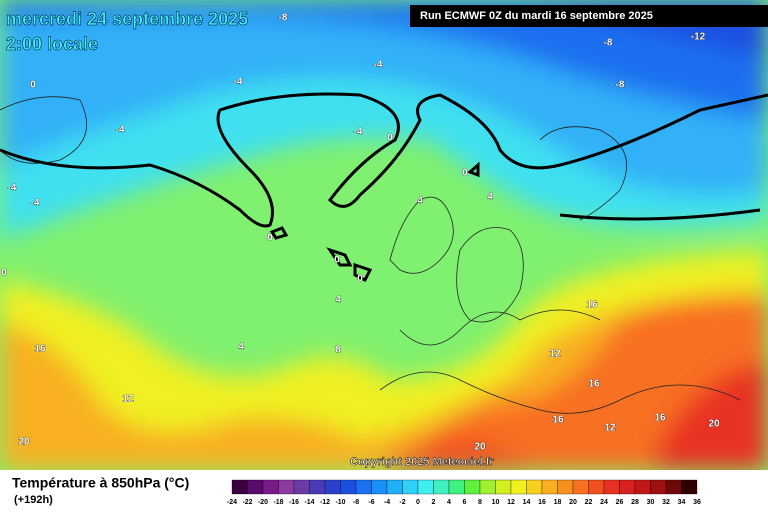 The height and width of the screenshot is (517, 768). Describe the element at coordinates (338, 350) in the screenshot. I see `contour-label: 8` at that location.